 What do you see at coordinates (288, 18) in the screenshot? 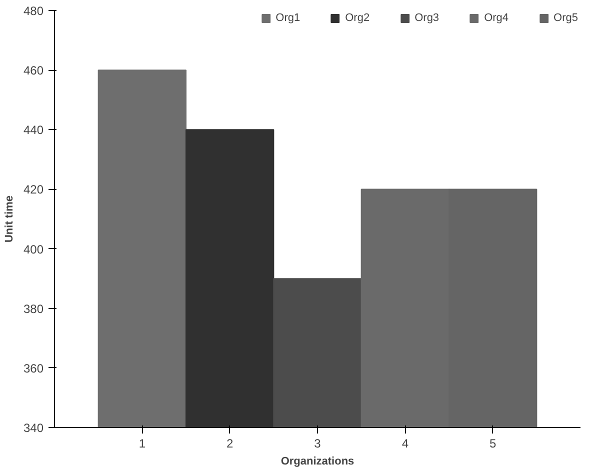
I see `legend-label: Org1` at bounding box center [288, 18].